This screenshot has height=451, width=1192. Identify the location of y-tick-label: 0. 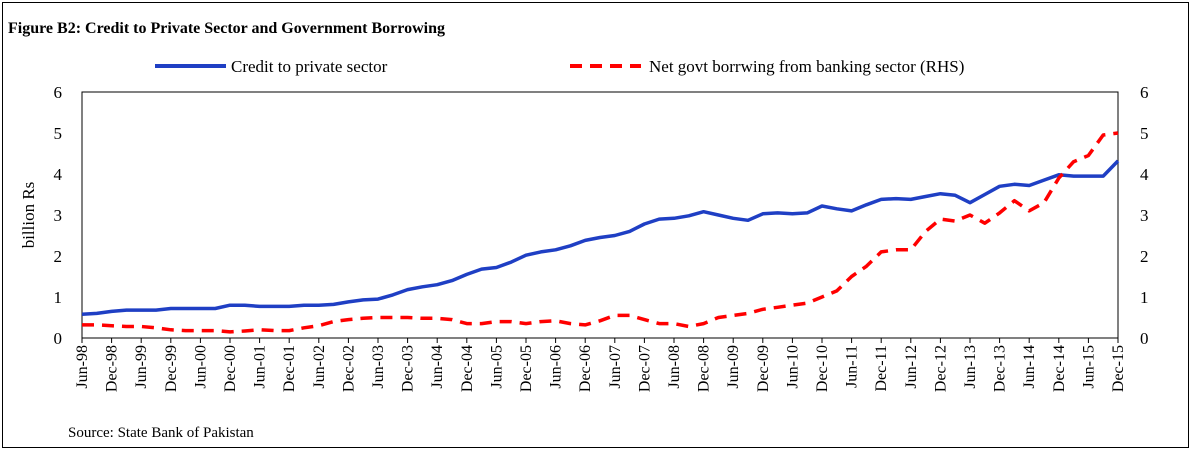
(58, 338).